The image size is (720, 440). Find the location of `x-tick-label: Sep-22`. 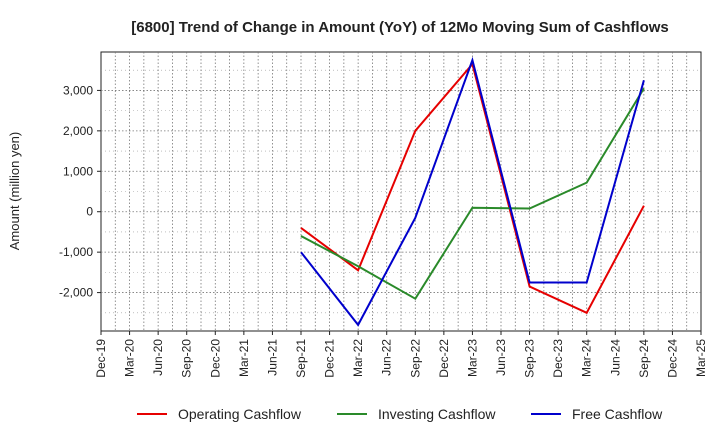

x-tick-label: Sep-22 is located at coordinates (415, 358).